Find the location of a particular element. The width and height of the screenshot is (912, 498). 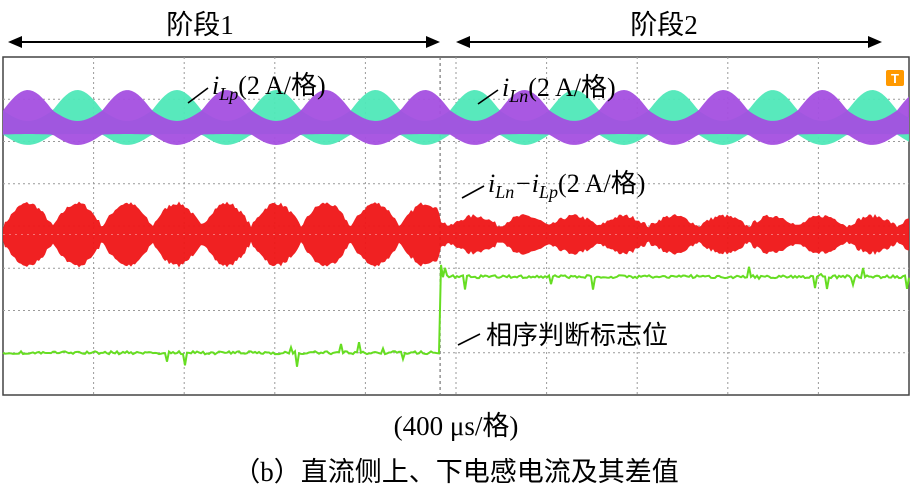

iLp-label-i: i is located at coordinates (215, 85).